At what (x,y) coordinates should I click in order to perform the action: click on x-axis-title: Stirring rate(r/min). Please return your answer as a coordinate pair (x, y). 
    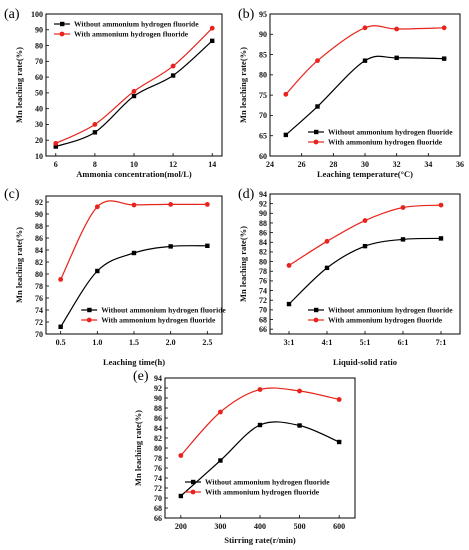
    Looking at the image, I should click on (260, 540).